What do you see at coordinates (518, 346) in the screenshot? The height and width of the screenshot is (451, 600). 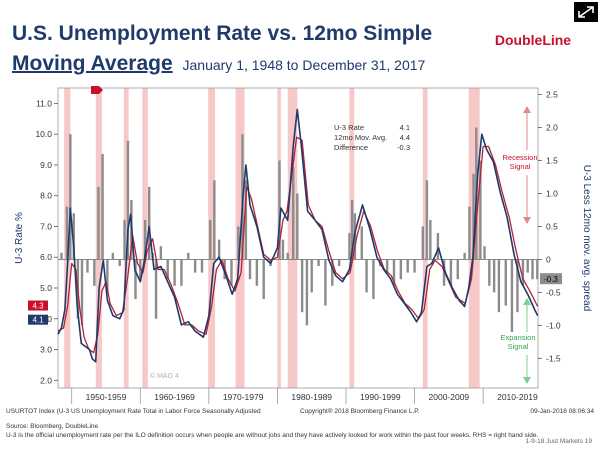 I see `expansion-signal-label-2: Signal` at bounding box center [518, 346].